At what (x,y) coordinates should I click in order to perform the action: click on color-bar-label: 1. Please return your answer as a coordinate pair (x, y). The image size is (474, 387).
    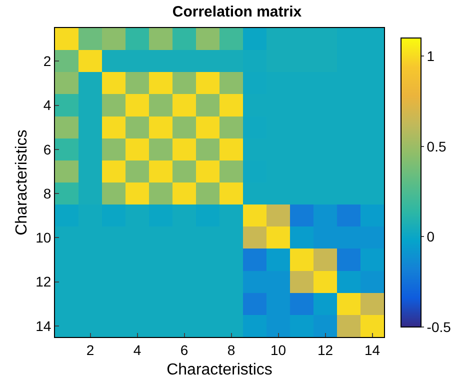
    Looking at the image, I should click on (430, 56).